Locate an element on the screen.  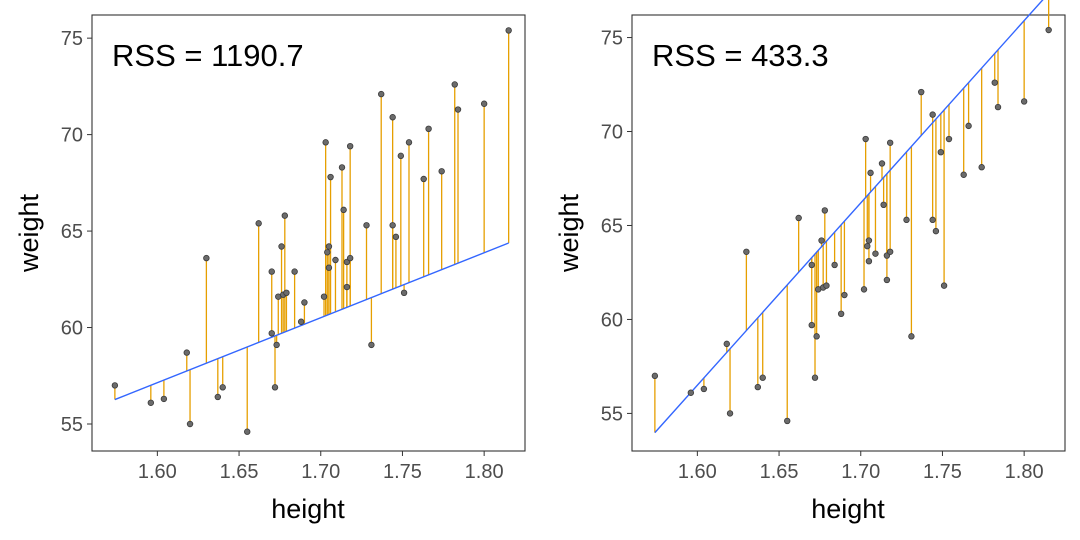
x-tick-label: 1.75 is located at coordinates (942, 472).